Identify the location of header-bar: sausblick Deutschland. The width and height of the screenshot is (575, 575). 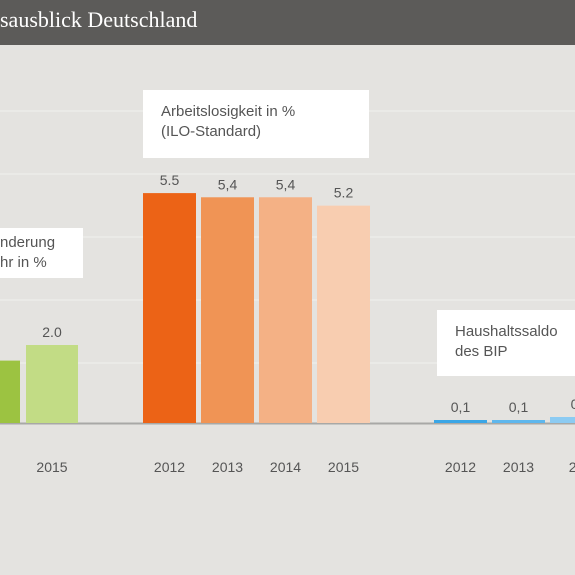
(287, 22).